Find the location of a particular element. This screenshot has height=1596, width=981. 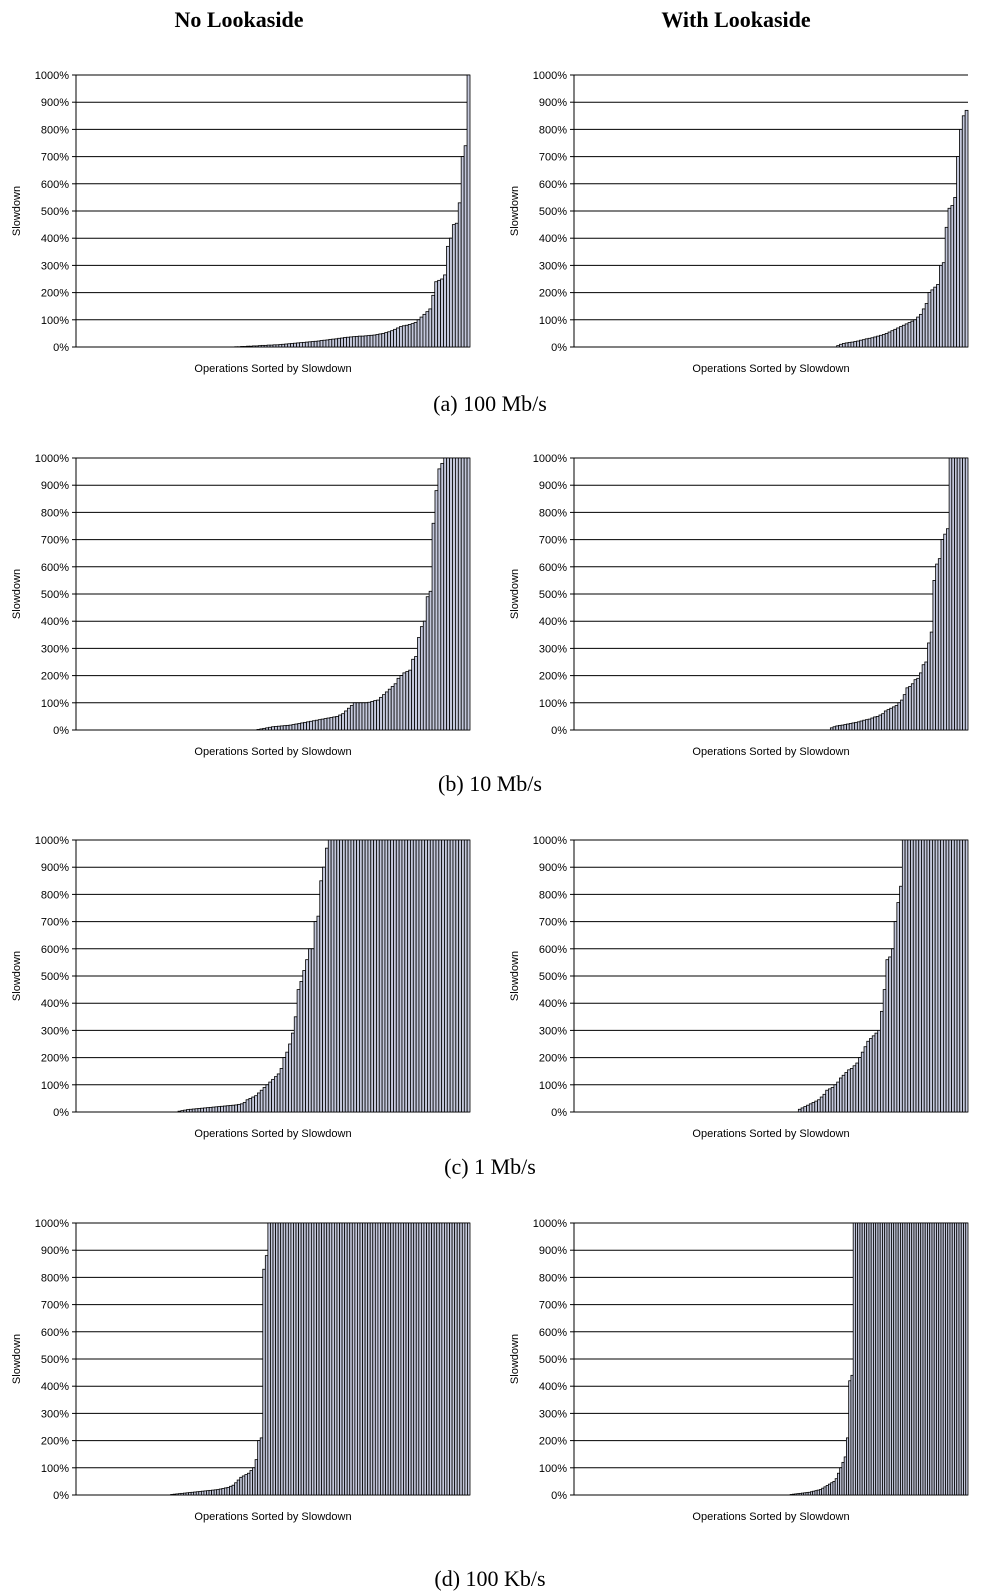

y-tick-label: 0% is located at coordinates (559, 348).